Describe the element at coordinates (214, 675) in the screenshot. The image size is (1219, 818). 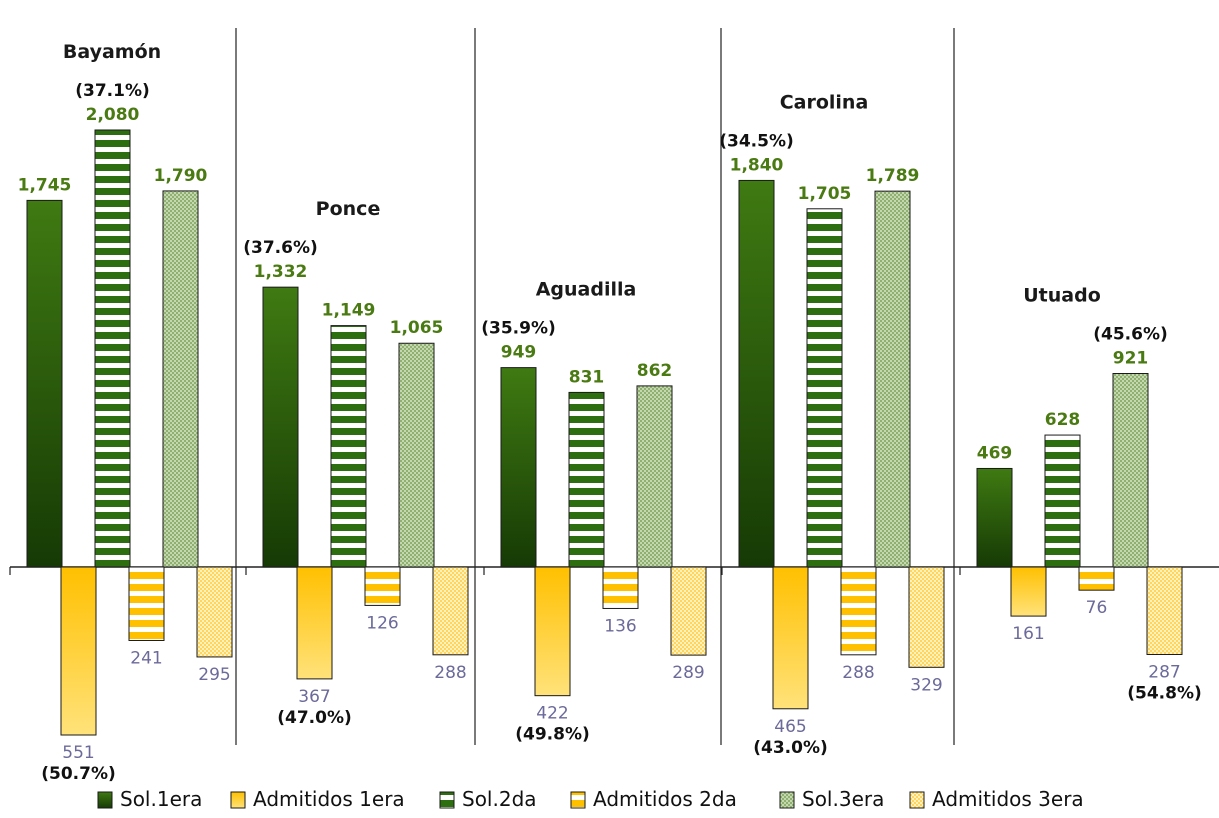
I see `data-label-admitidos-3era-bayamon: 295` at that location.